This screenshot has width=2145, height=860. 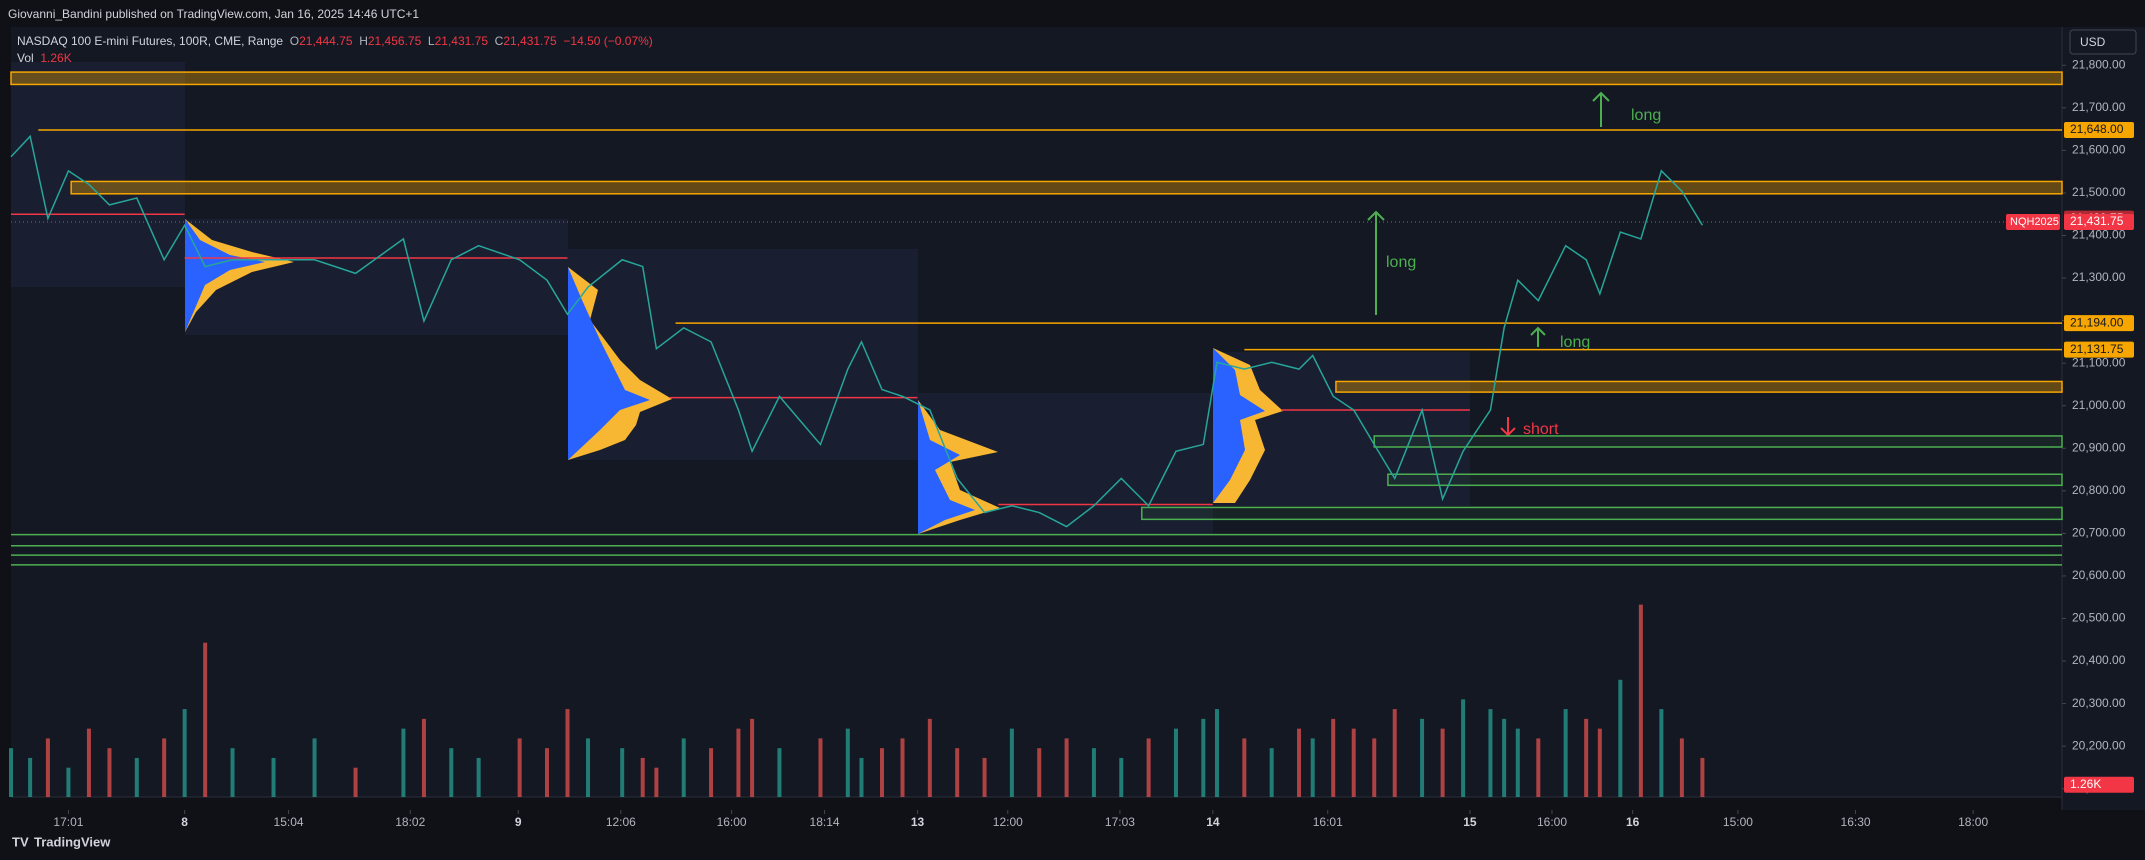 What do you see at coordinates (2097, 129) in the screenshot?
I see `price-badge-label: 21,648.00` at bounding box center [2097, 129].